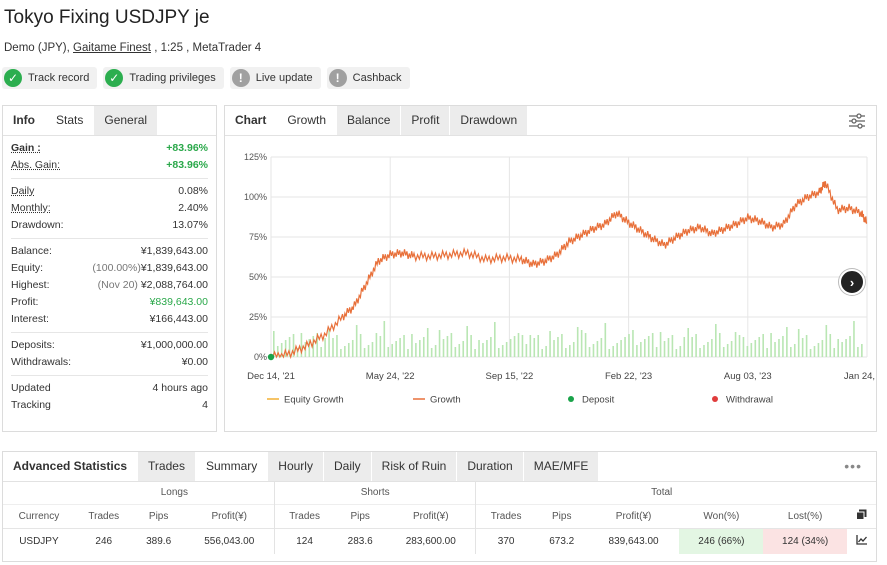 The image size is (887, 565). What do you see at coordinates (103, 540) in the screenshot?
I see `cell-long-trades: 246` at bounding box center [103, 540].